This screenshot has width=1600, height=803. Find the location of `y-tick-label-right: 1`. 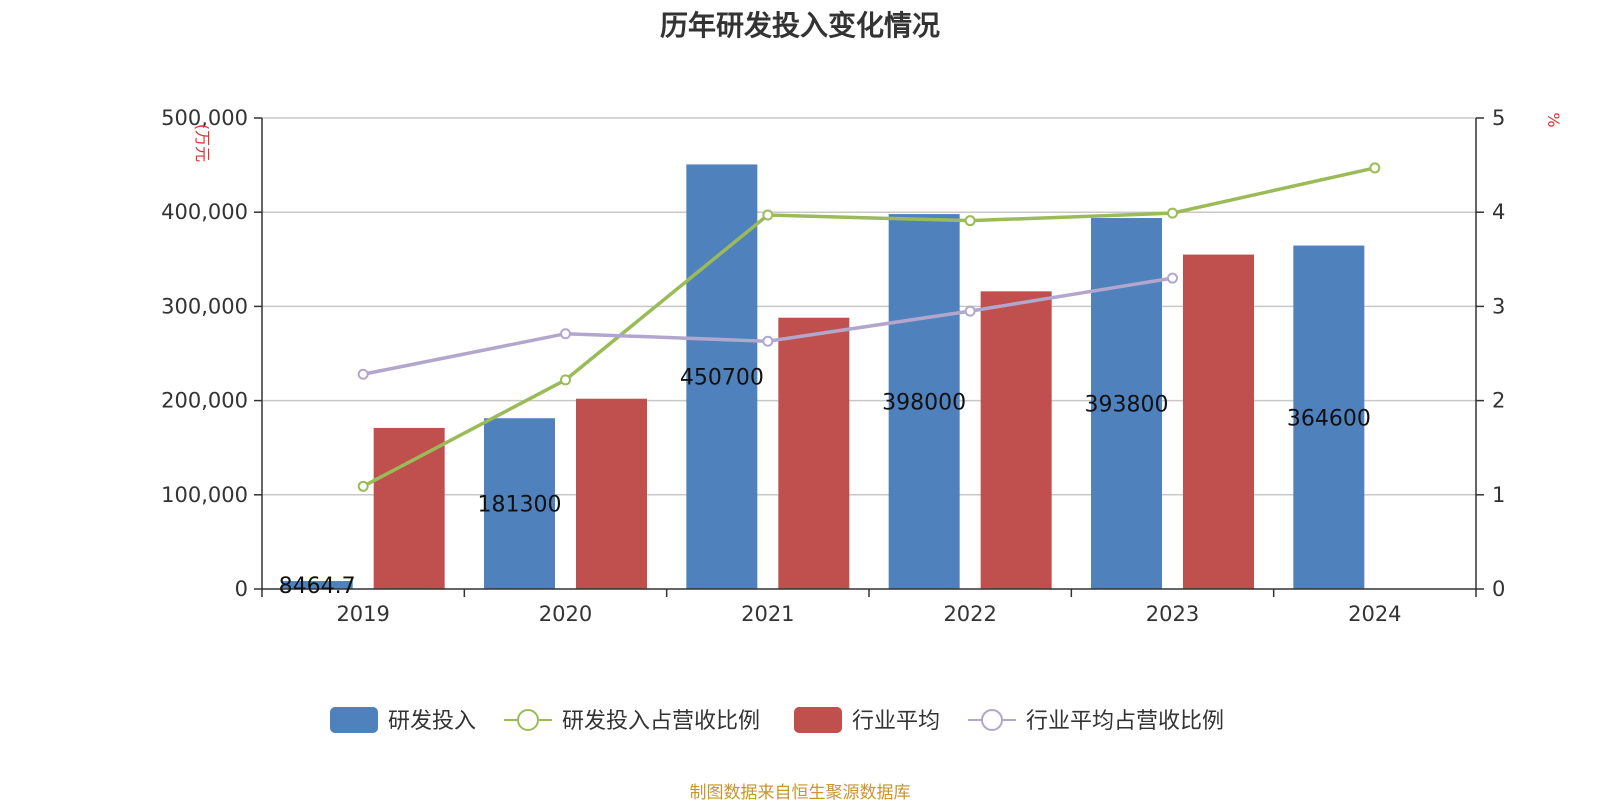

y-tick-label-right: 1 is located at coordinates (1498, 495).